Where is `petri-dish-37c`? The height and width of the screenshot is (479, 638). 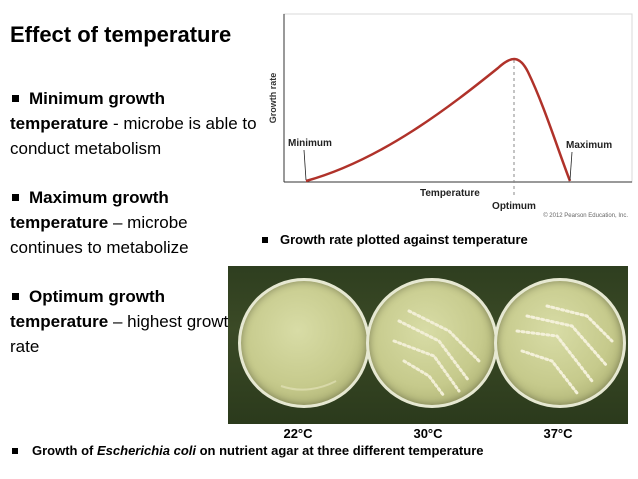
petri-dish-37c is located at coordinates (560, 343).